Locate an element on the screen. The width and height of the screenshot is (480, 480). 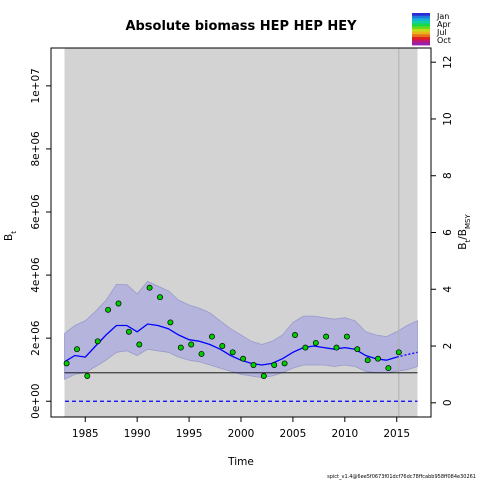
legend-label-jan: Jan is located at coordinates (442, 16).